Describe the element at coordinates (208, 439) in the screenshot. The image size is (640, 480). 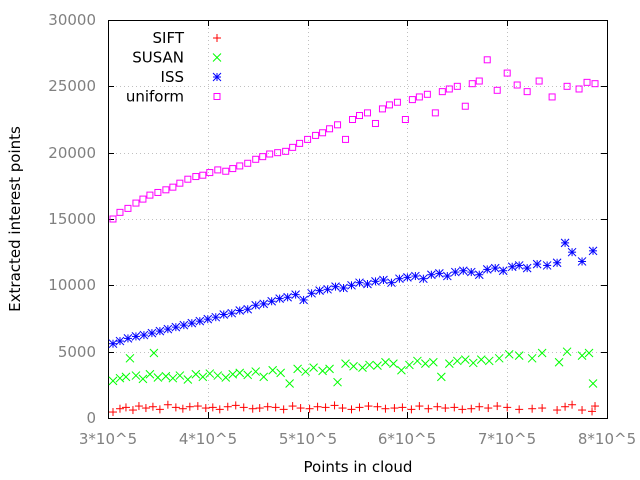
I see `x-tick-label: 4*10^5` at that location.